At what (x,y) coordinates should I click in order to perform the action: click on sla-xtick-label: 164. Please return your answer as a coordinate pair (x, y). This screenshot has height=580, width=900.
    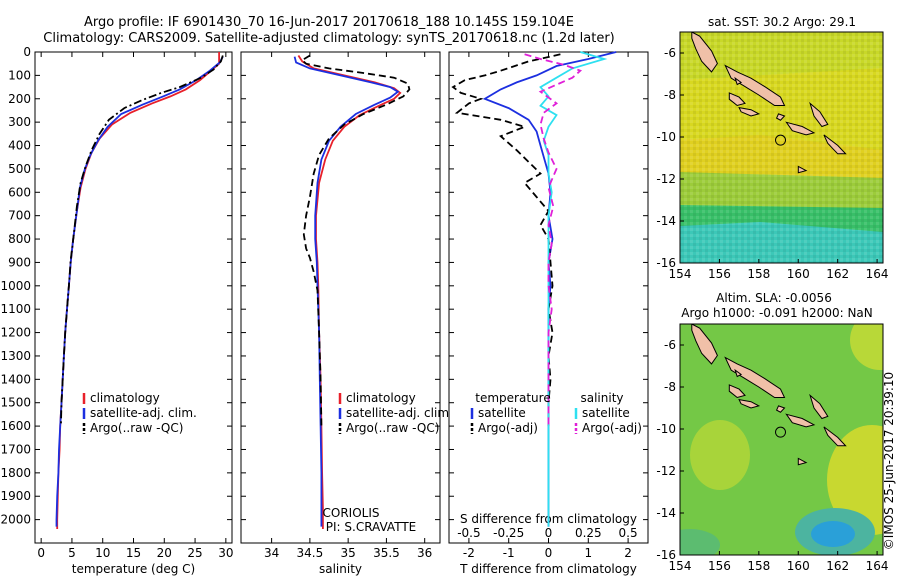
    Looking at the image, I should click on (877, 566).